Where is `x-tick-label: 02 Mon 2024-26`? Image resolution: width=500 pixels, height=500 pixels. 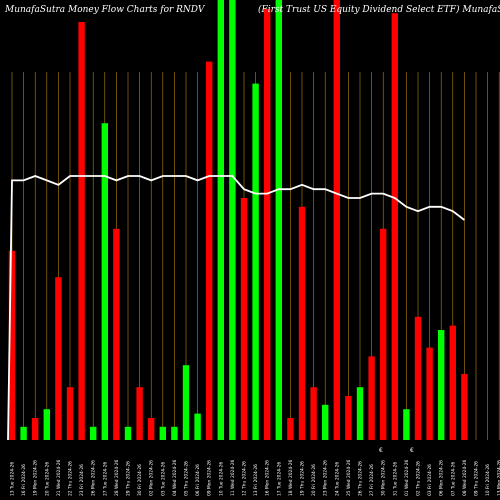 x-tick-label: 02 Mon 2024-26 is located at coordinates (152, 478).